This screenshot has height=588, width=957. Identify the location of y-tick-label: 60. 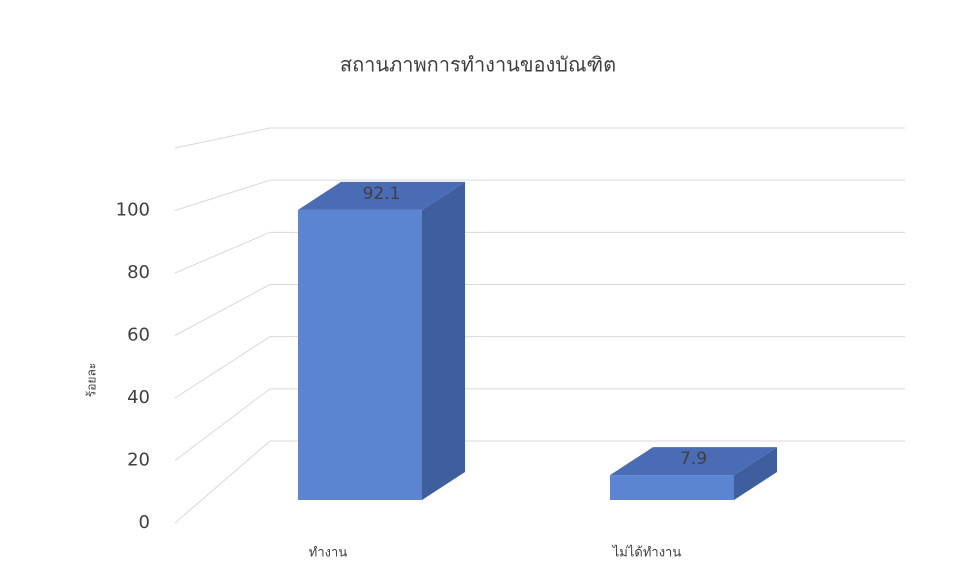
(138, 335).